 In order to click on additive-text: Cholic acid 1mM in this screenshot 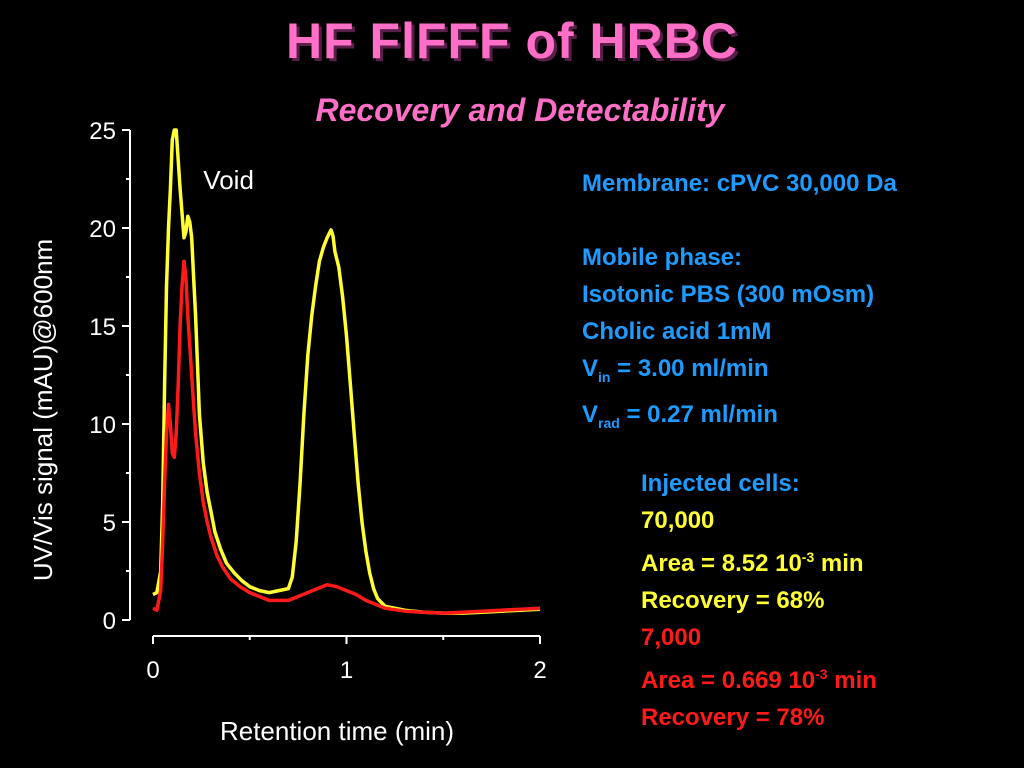, I will do `click(677, 331)`.